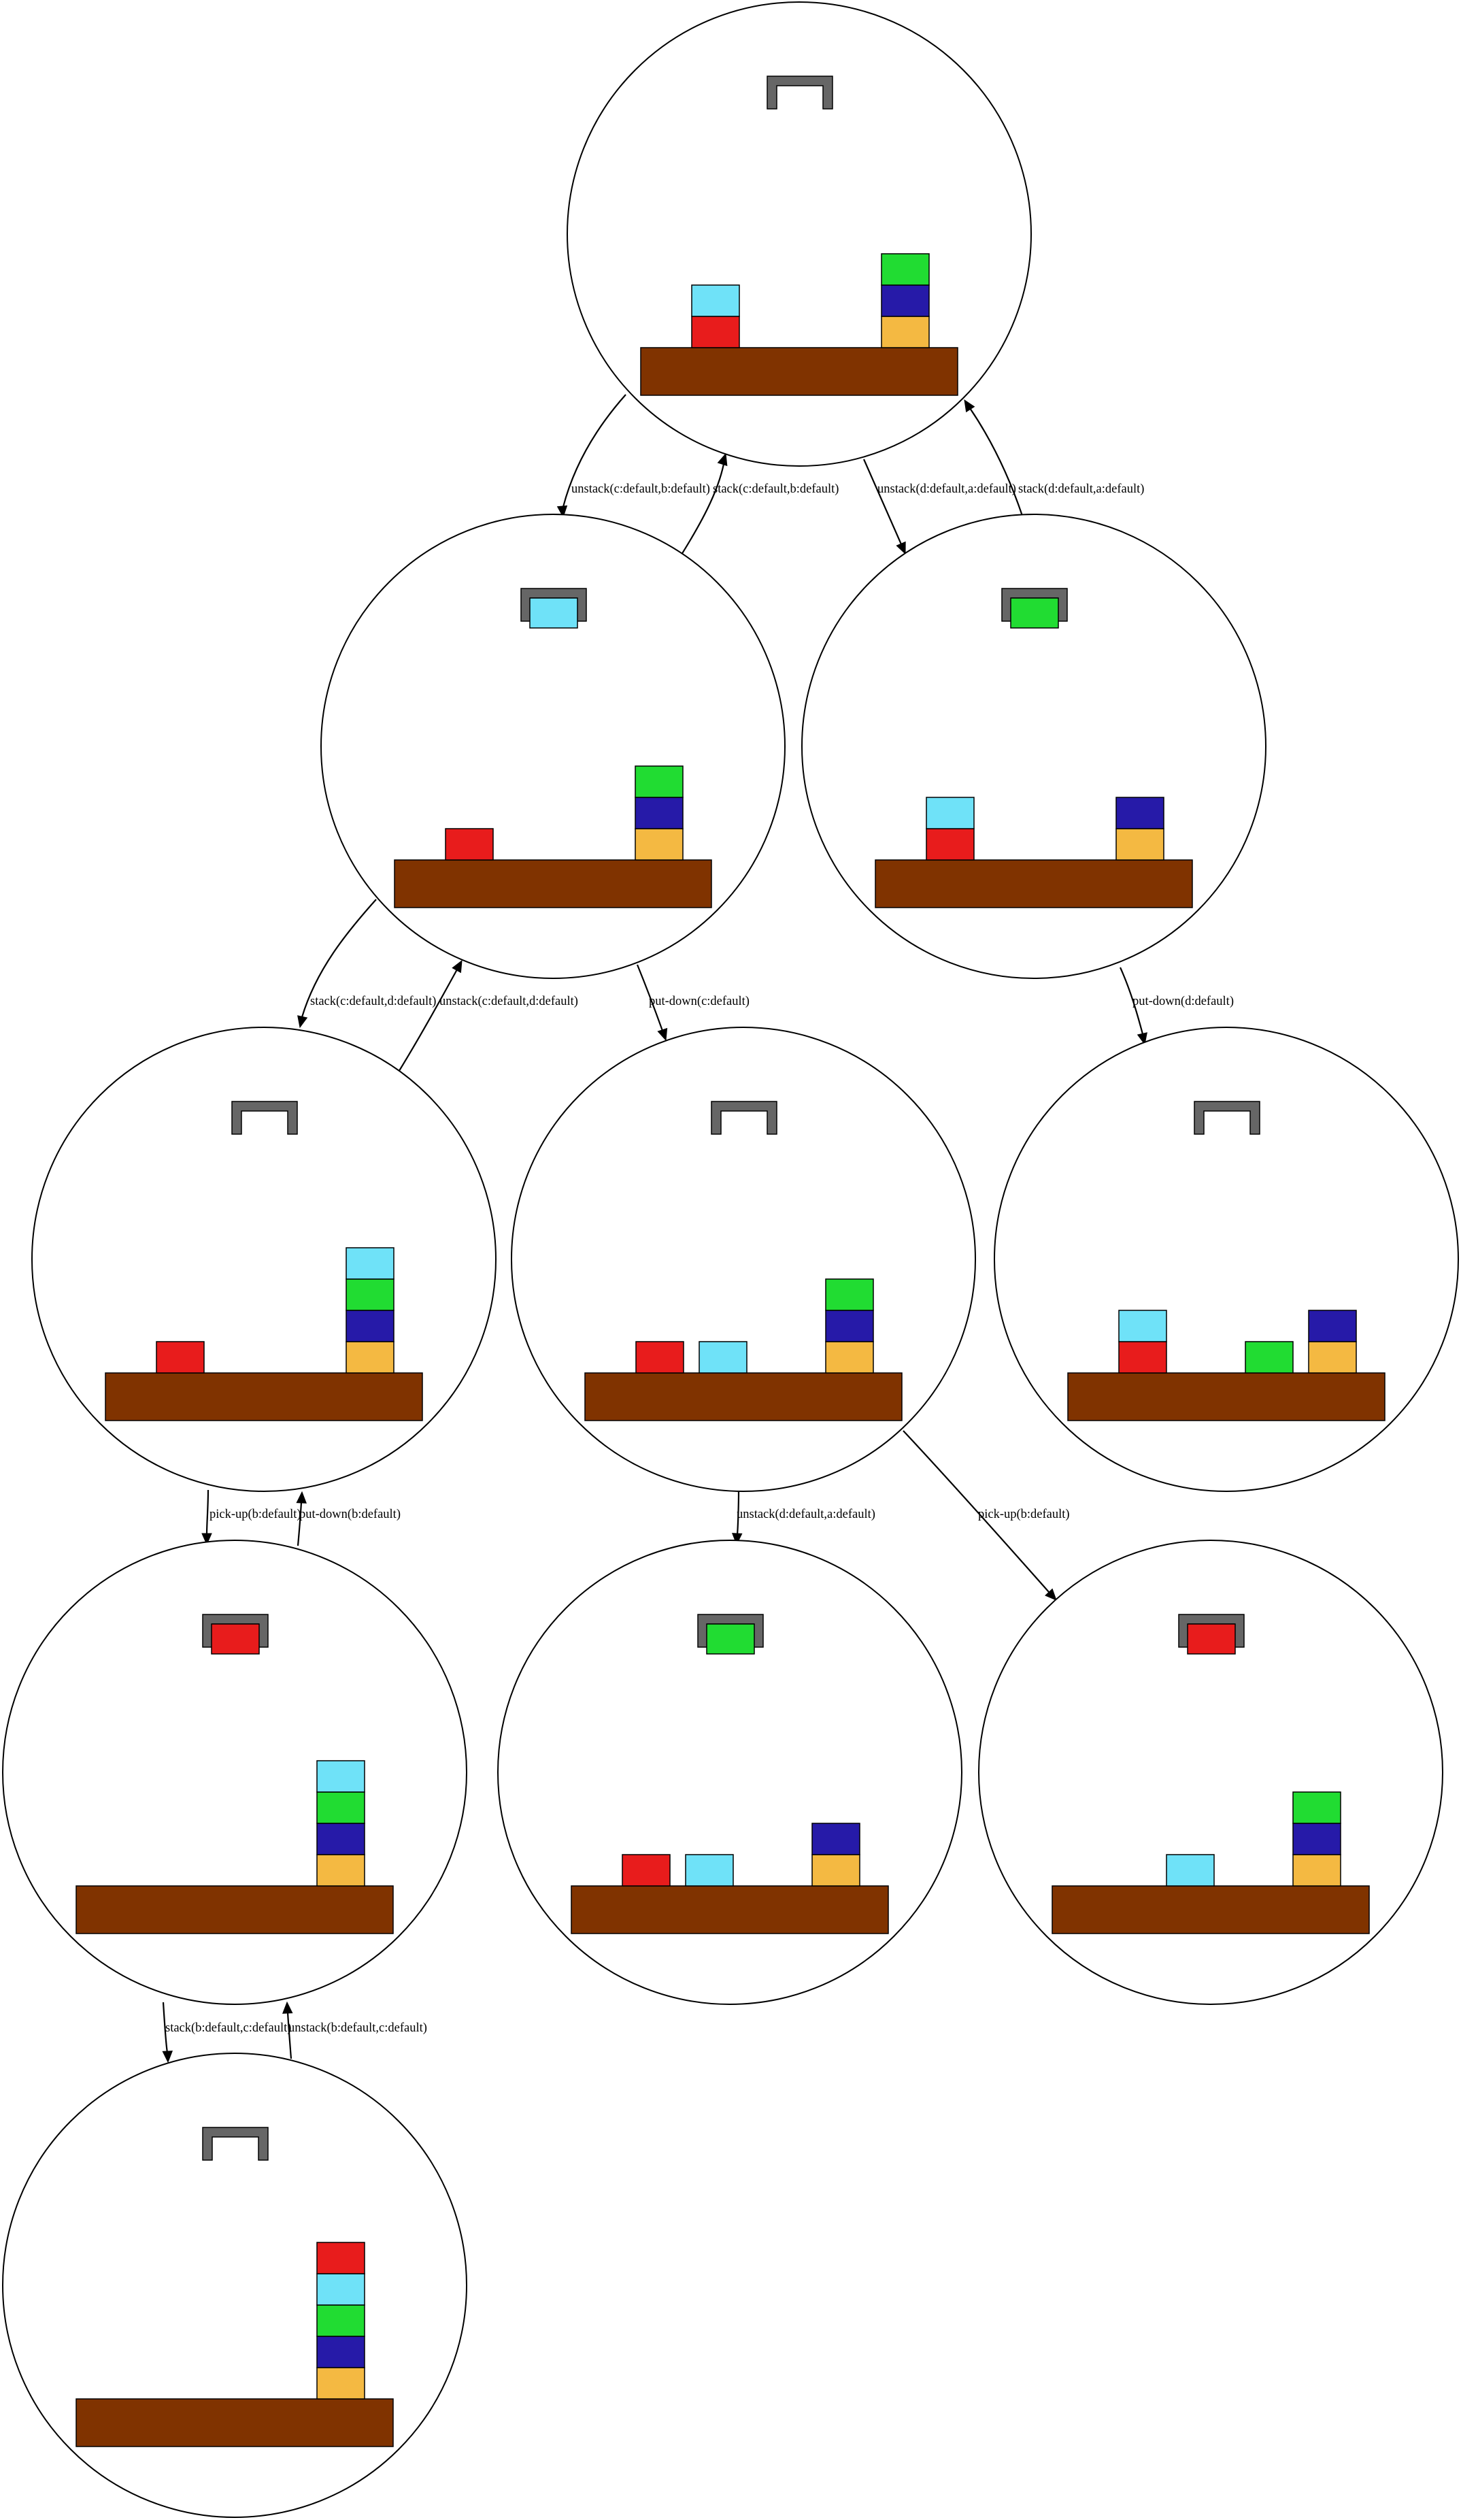  I want to click on edge-label: unstack(d:default,a:default), so click(947, 489).